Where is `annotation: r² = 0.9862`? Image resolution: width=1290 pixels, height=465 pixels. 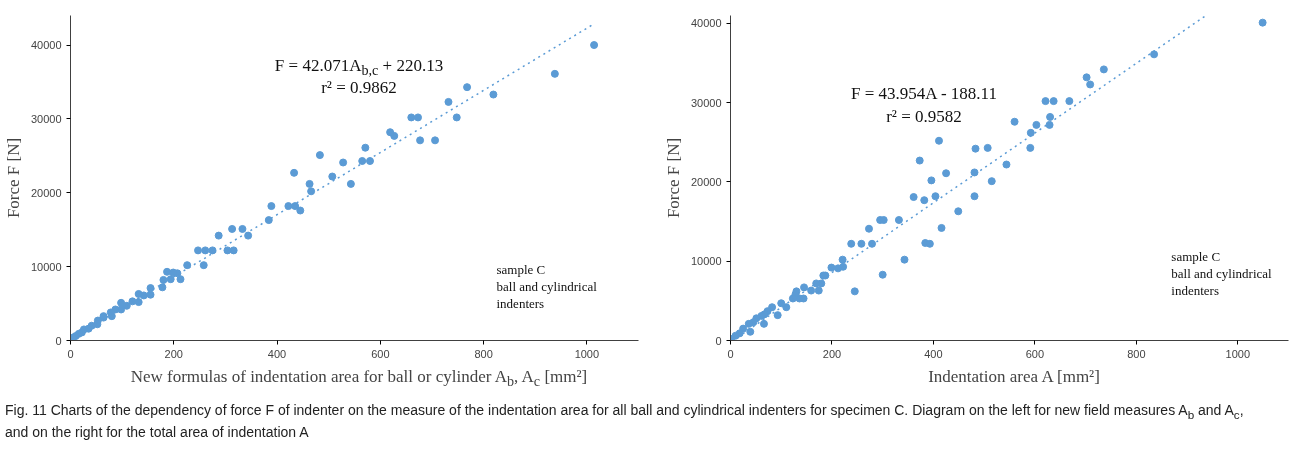
annotation: r² = 0.9862 is located at coordinates (359, 88).